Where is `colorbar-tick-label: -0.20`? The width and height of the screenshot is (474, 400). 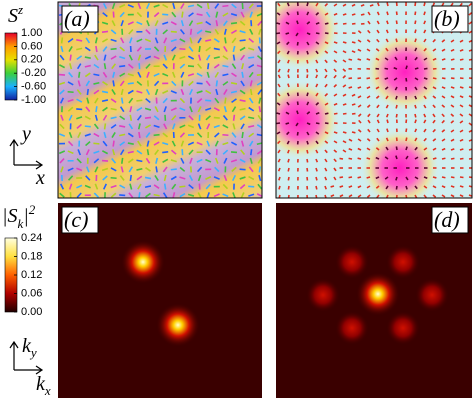 colorbar-tick-label: -0.20 is located at coordinates (33, 73).